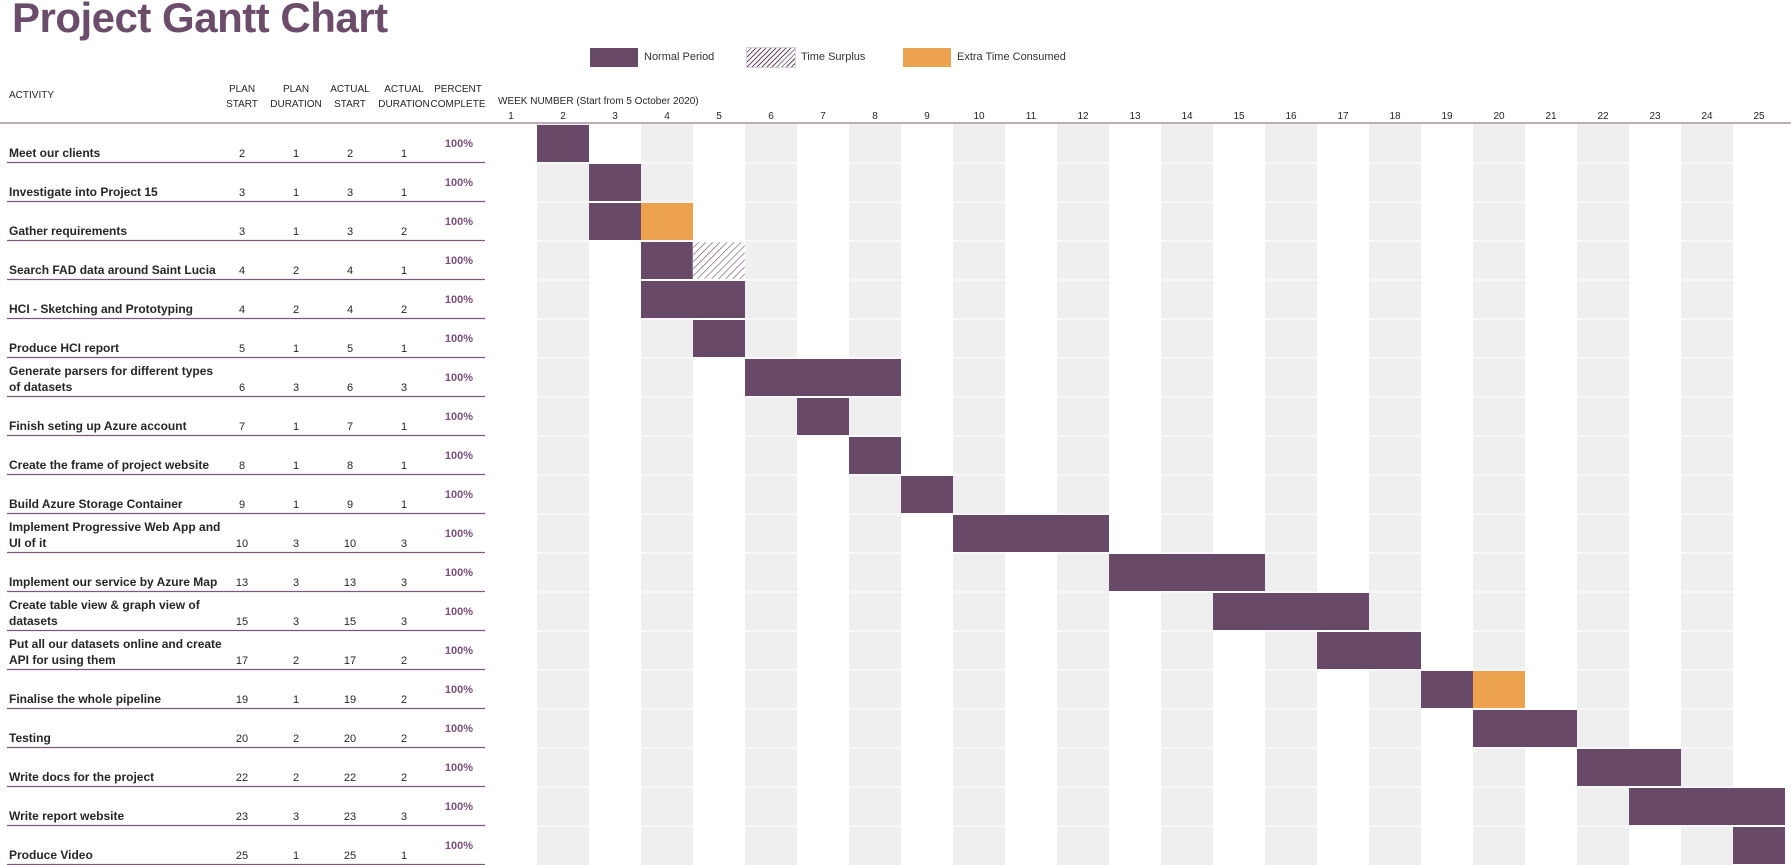 The image size is (1791, 865). Describe the element at coordinates (1447, 116) in the screenshot. I see `week-number-19: 19` at that location.